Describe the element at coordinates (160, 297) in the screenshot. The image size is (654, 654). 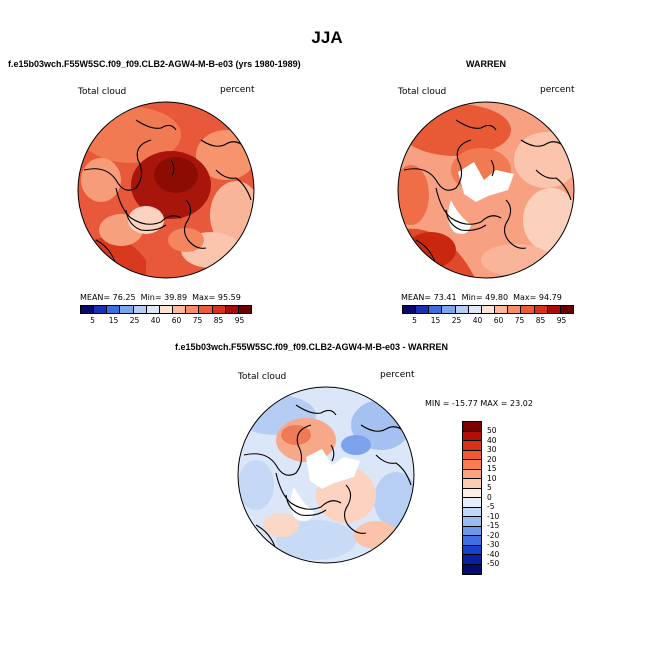
I see `left-stats: MEAN= 76.25 Min= 39.89 Max= 95.59` at that location.